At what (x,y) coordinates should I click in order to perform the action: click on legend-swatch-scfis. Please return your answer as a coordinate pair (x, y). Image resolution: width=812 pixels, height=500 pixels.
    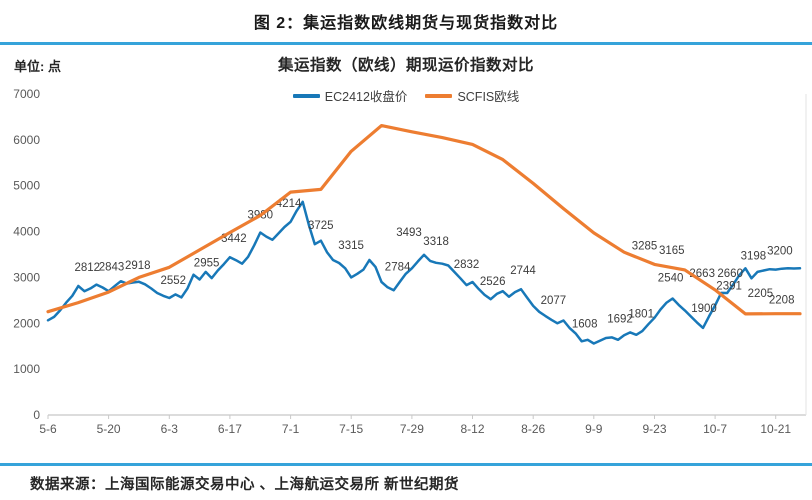
    Looking at the image, I should click on (439, 95).